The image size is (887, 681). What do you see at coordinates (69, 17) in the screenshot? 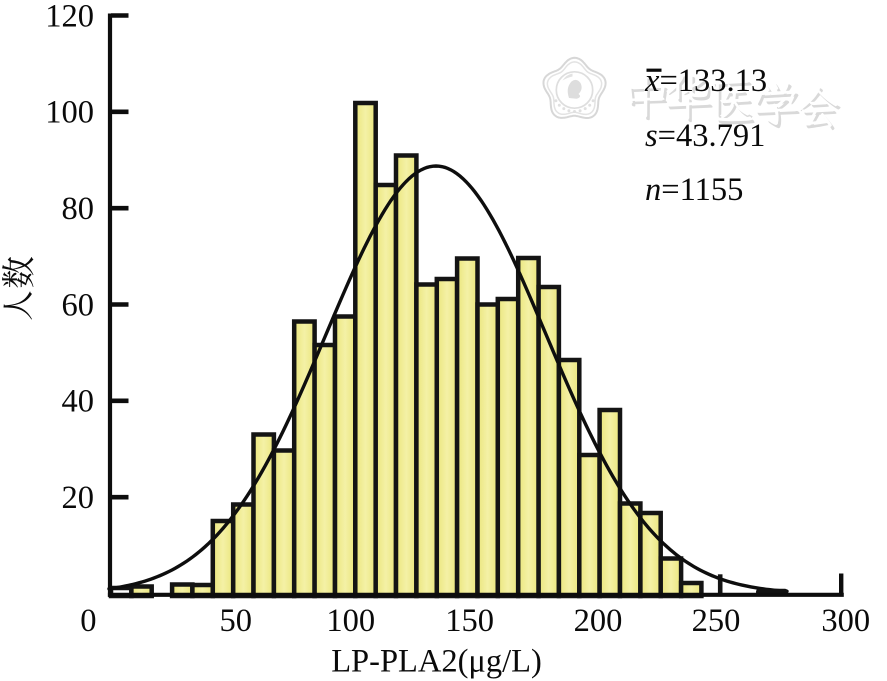
I see `svg-text: 120` at bounding box center [69, 17].